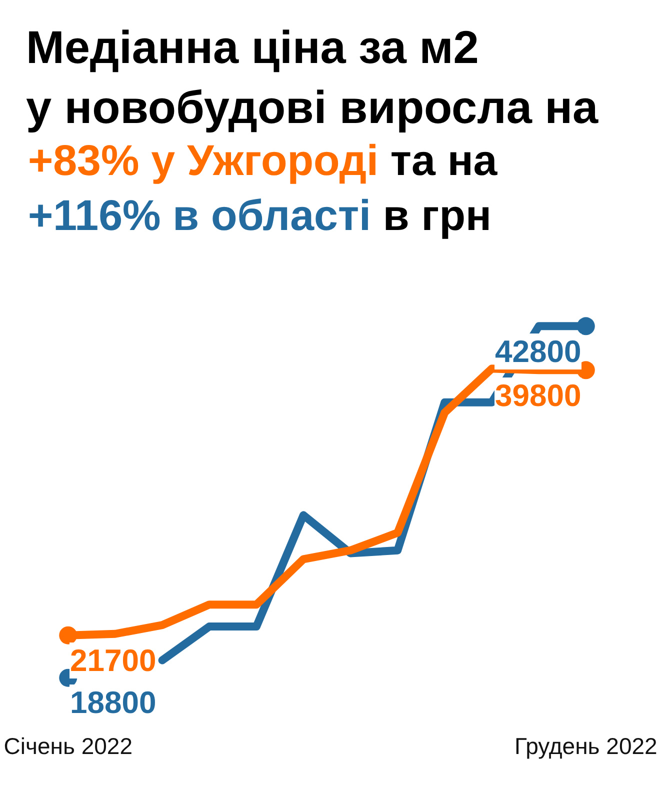 The height and width of the screenshot is (802, 660). Describe the element at coordinates (203, 161) in the screenshot. I see `text: +83% у Ужгороді` at that location.